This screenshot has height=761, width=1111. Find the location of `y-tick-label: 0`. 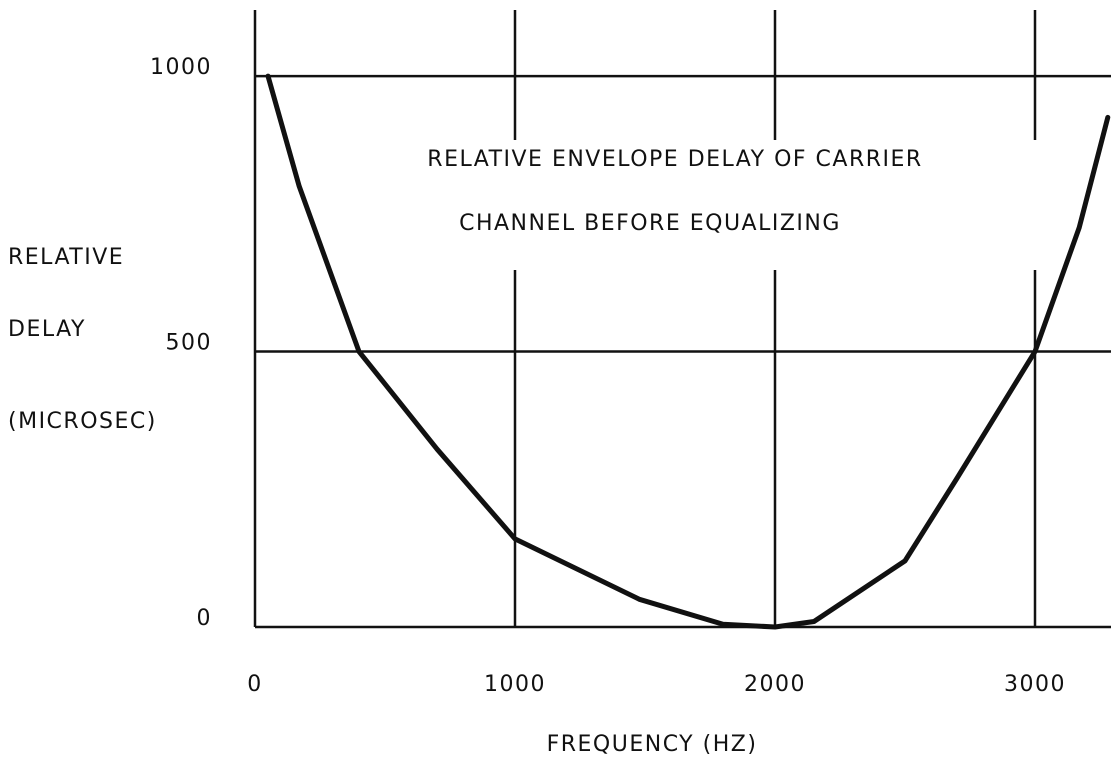

y-tick-label: 0 is located at coordinates (205, 618).